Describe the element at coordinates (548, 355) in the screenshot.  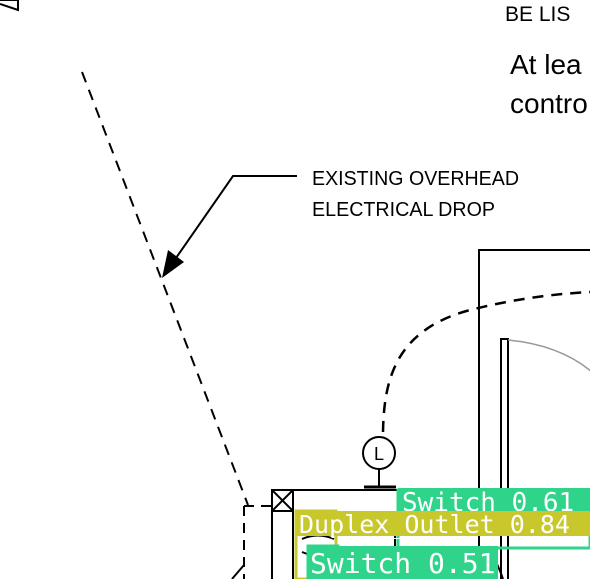
I see `door-swing-arc` at that location.